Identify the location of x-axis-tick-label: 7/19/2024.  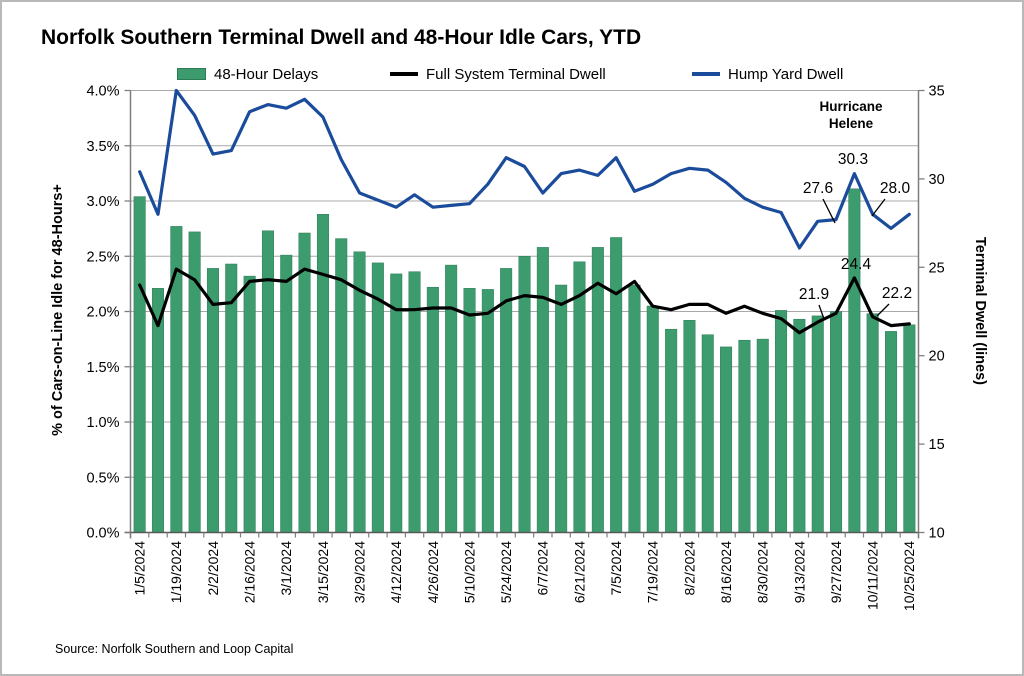
(653, 572).